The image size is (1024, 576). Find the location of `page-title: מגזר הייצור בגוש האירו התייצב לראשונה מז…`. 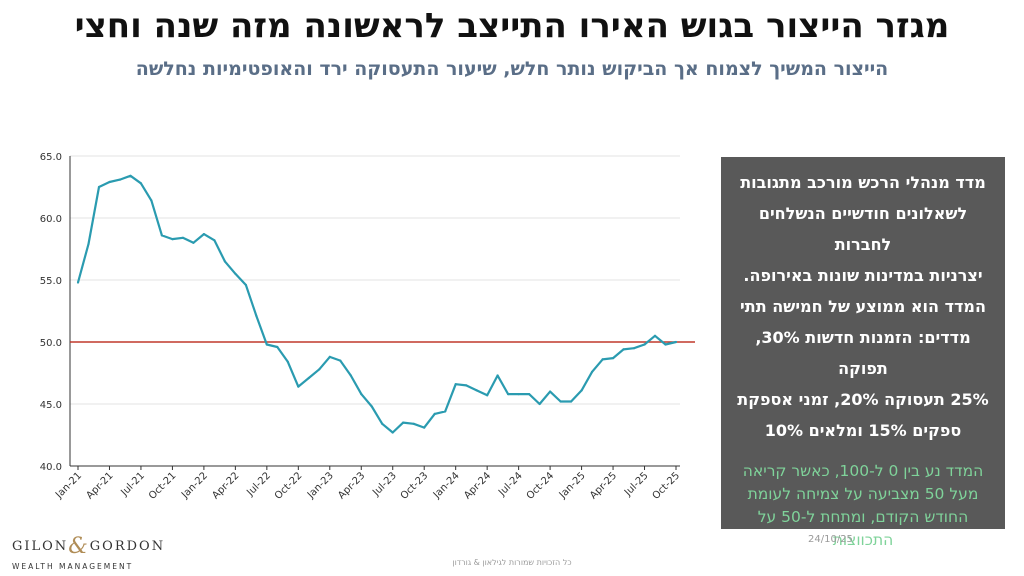

page-title: מגזר הייצור בגוש האירו התייצב לראשונה מז… is located at coordinates (512, 26).